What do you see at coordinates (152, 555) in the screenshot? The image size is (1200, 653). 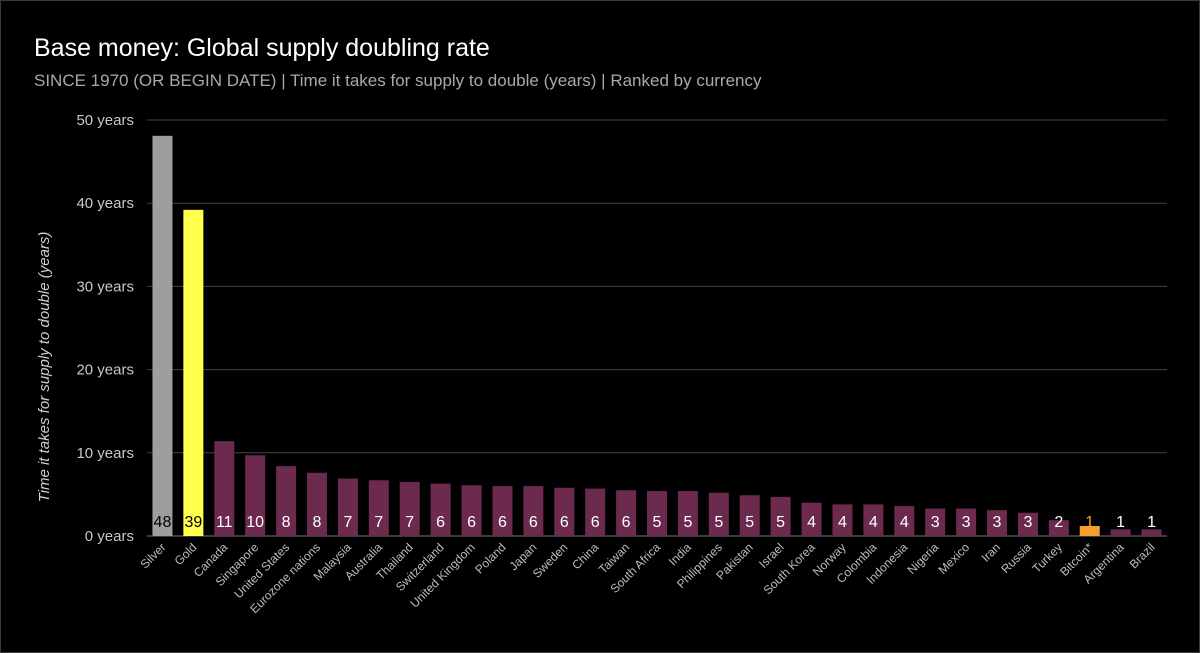 I see `x-tick-label: Silver` at bounding box center [152, 555].